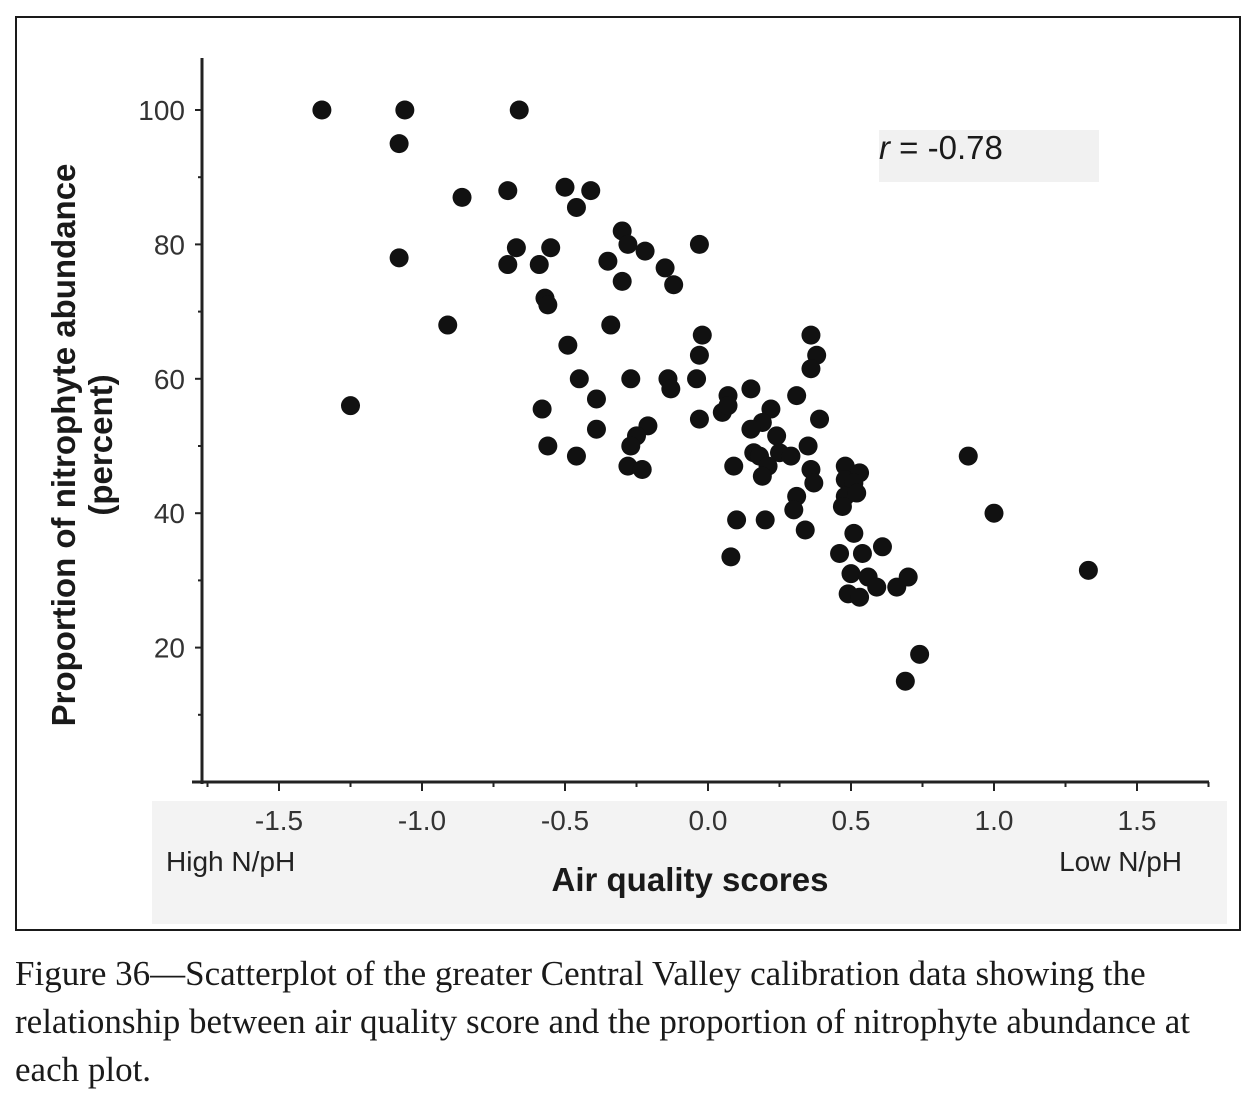 Image resolution: width=1258 pixels, height=1094 pixels. I want to click on r-value: = -0.78, so click(946, 147).